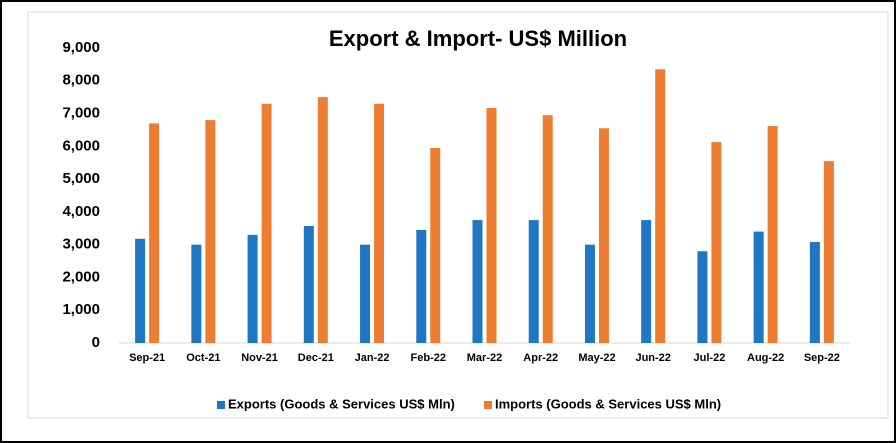 This screenshot has height=443, width=896. Describe the element at coordinates (428, 358) in the screenshot. I see `x-tick-label: Feb-22` at that location.